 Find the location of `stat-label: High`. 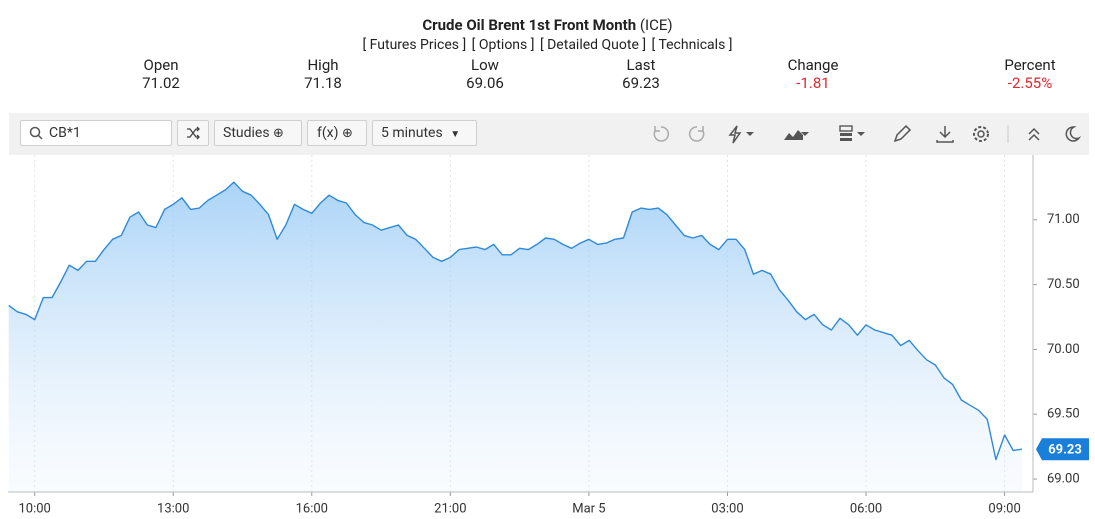

stat-label: High is located at coordinates (323, 65).